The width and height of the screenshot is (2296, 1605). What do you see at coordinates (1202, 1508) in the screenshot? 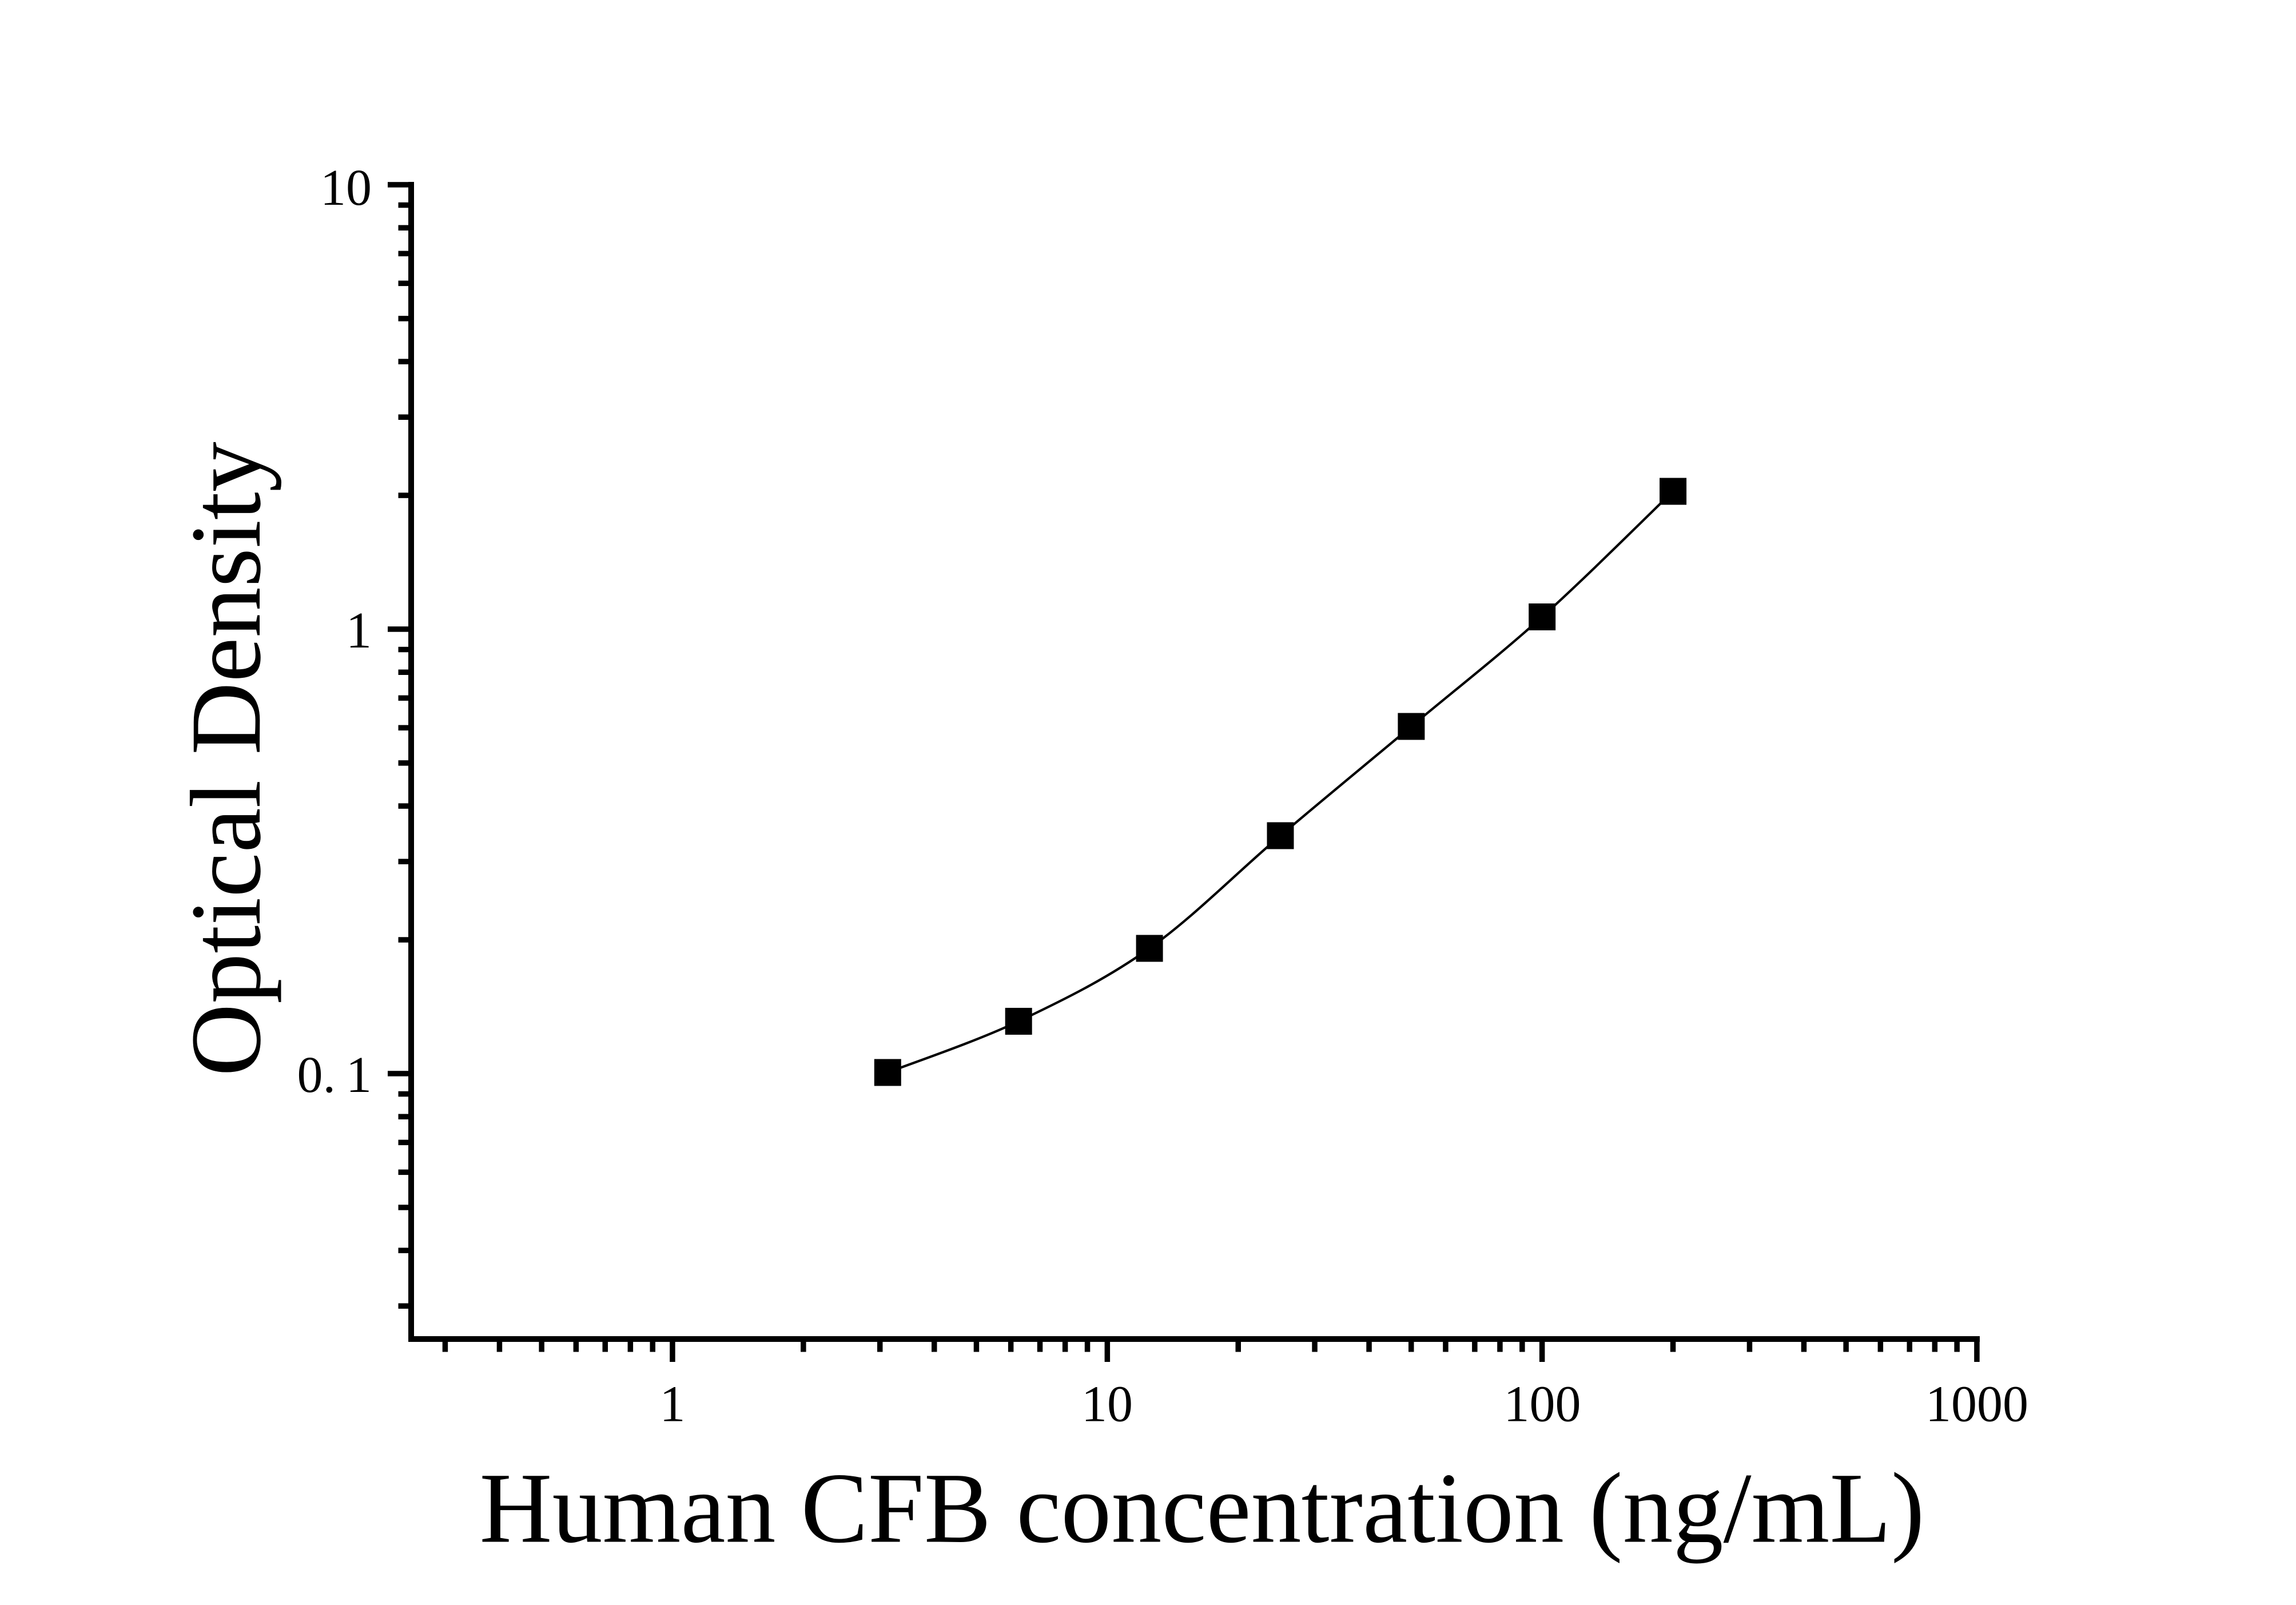
I see `svg-text:Human CFB concentration (ng/mL: Human CFB concentration (ng/mL)` at bounding box center [1202, 1508].